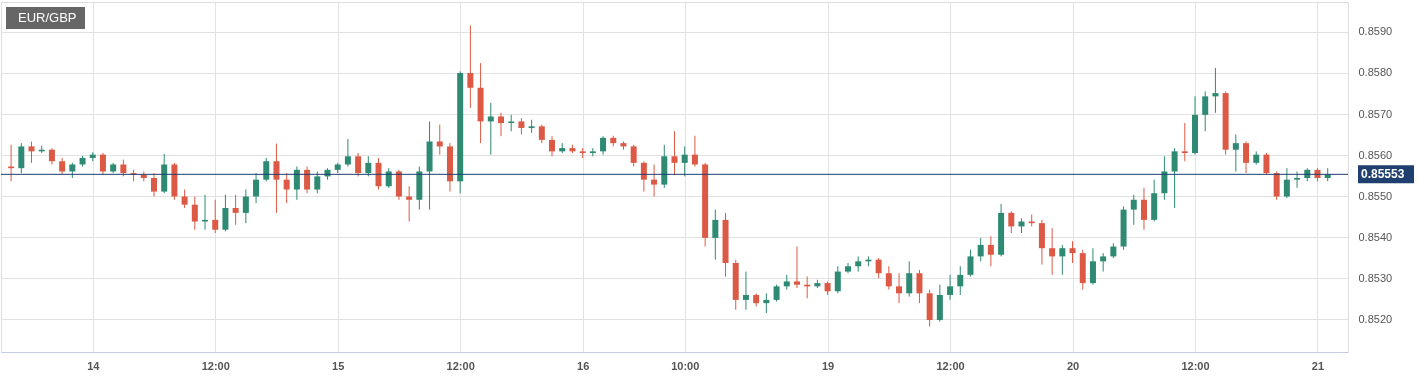 Image resolution: width=1418 pixels, height=377 pixels. Describe the element at coordinates (685, 365) in the screenshot. I see `x-tick-label: 10:00` at that location.